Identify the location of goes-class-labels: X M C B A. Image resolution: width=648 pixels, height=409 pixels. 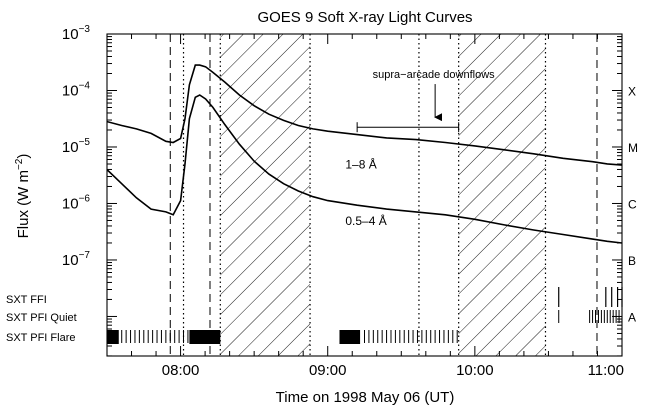
(633, 204).